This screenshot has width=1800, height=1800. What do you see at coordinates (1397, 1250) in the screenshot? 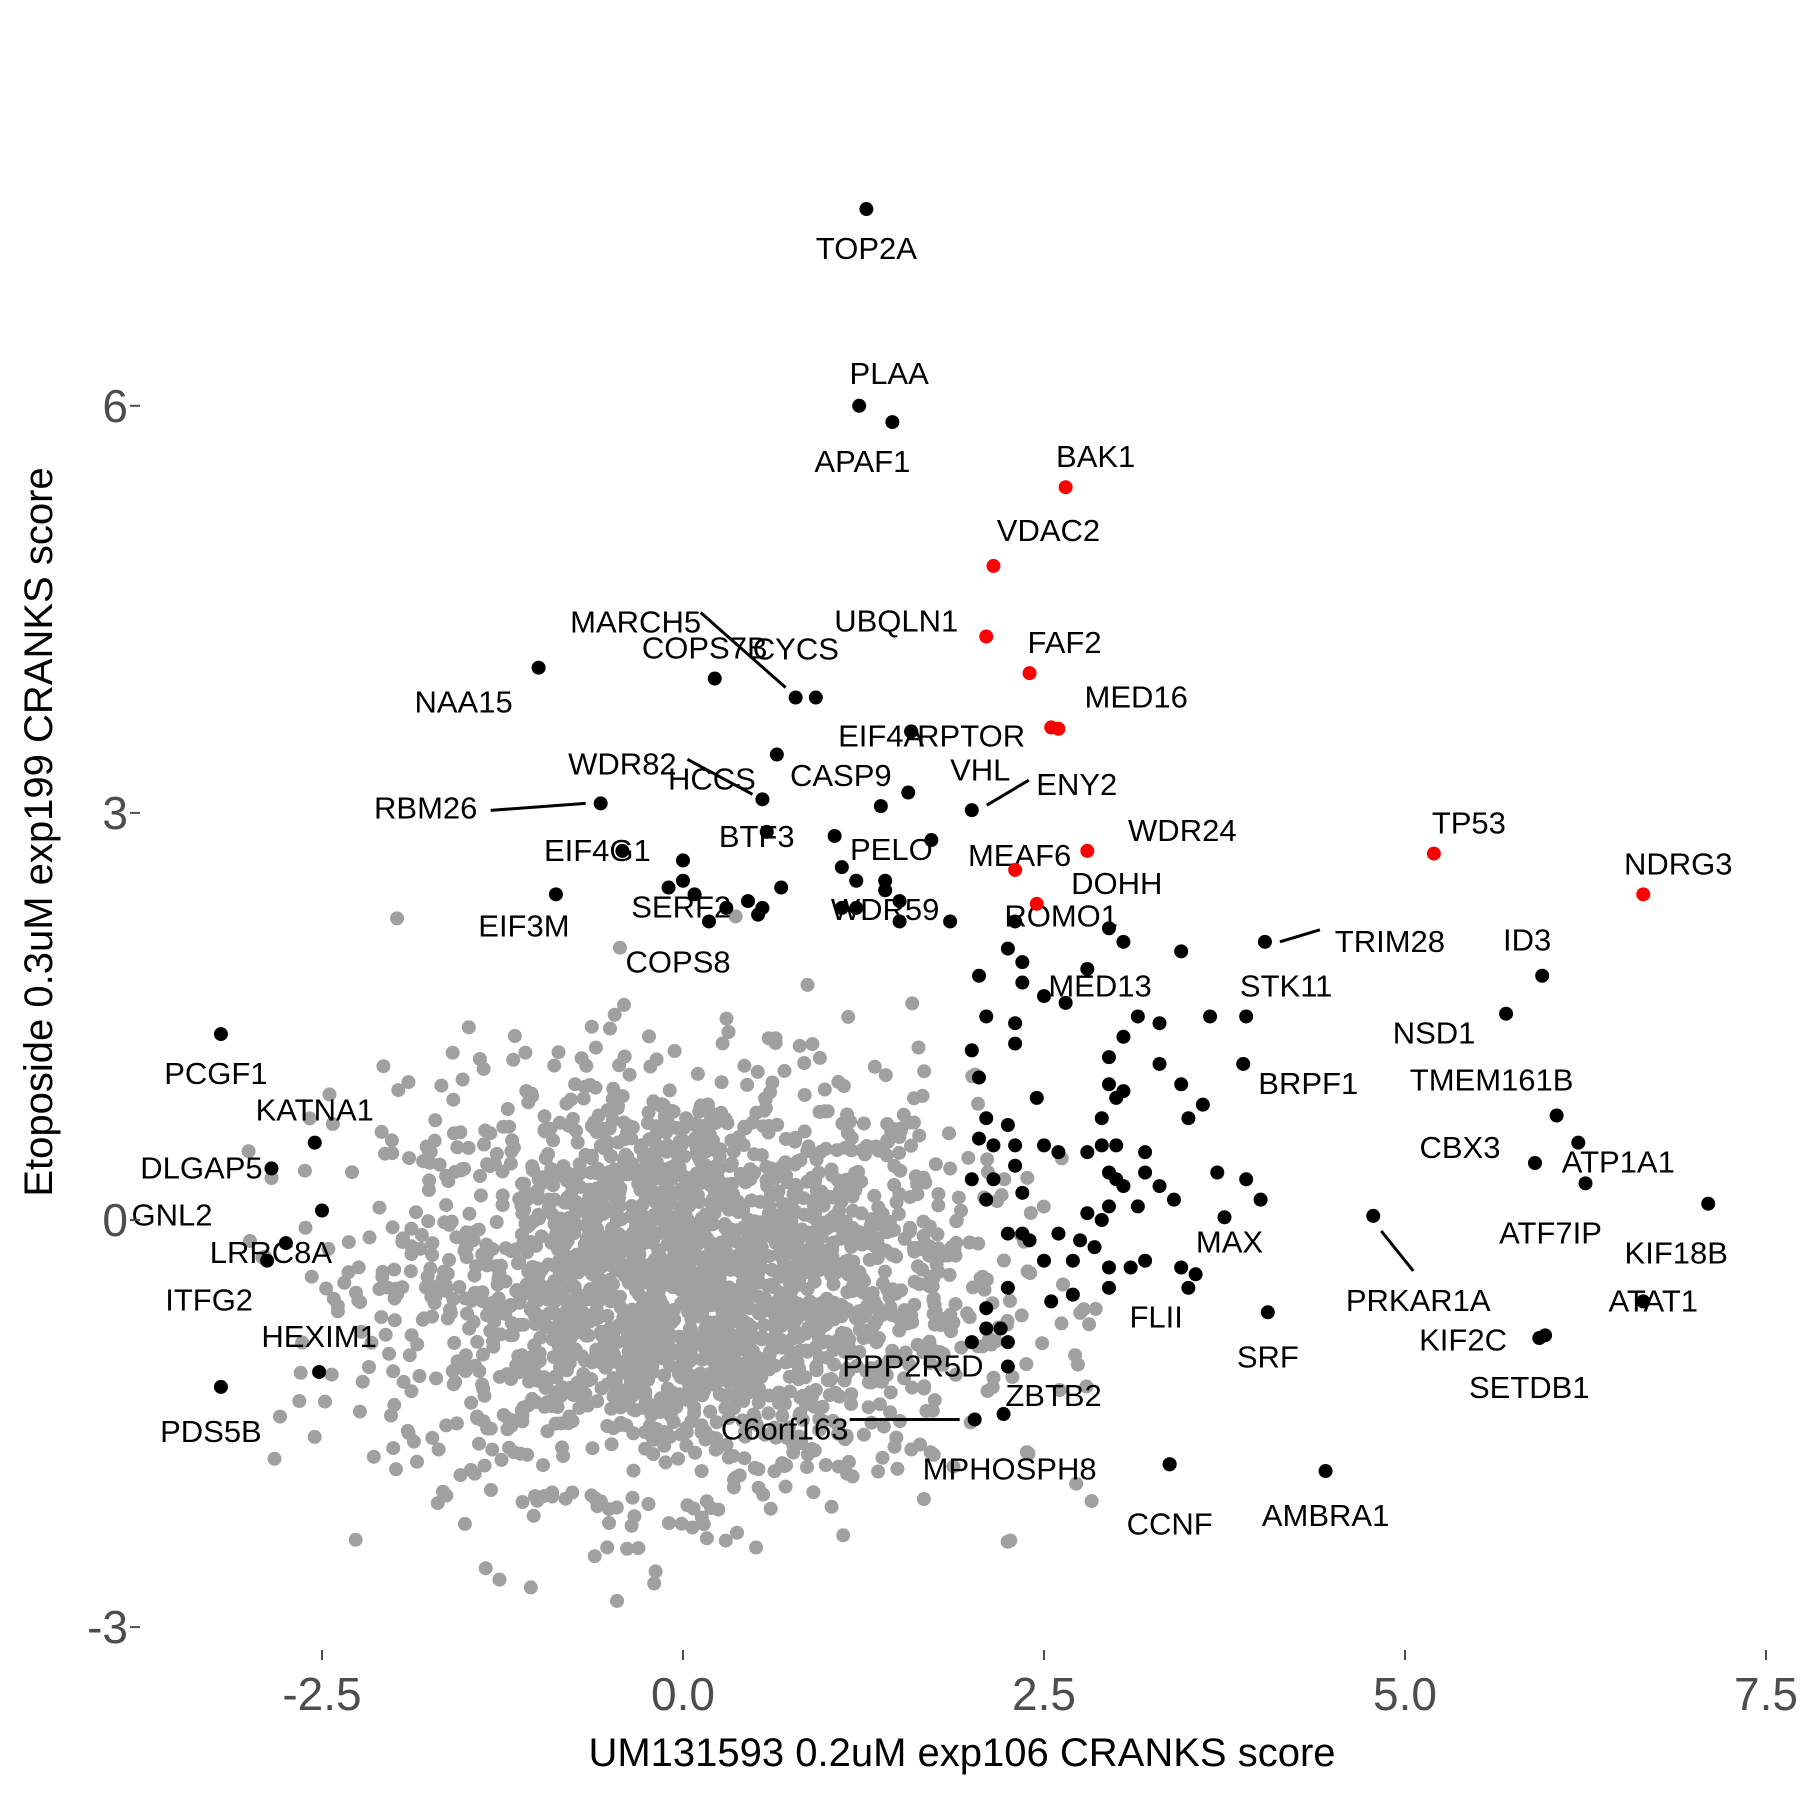
I see `leader-line` at bounding box center [1397, 1250].